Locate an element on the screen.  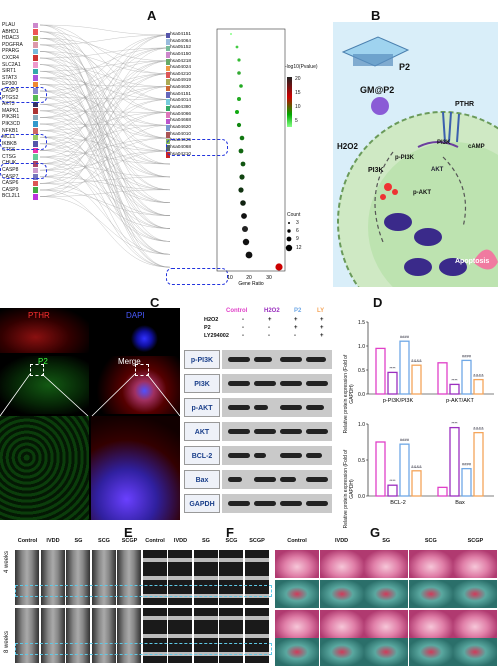
gene-label: CASP8 is located at coordinates (21, 170).